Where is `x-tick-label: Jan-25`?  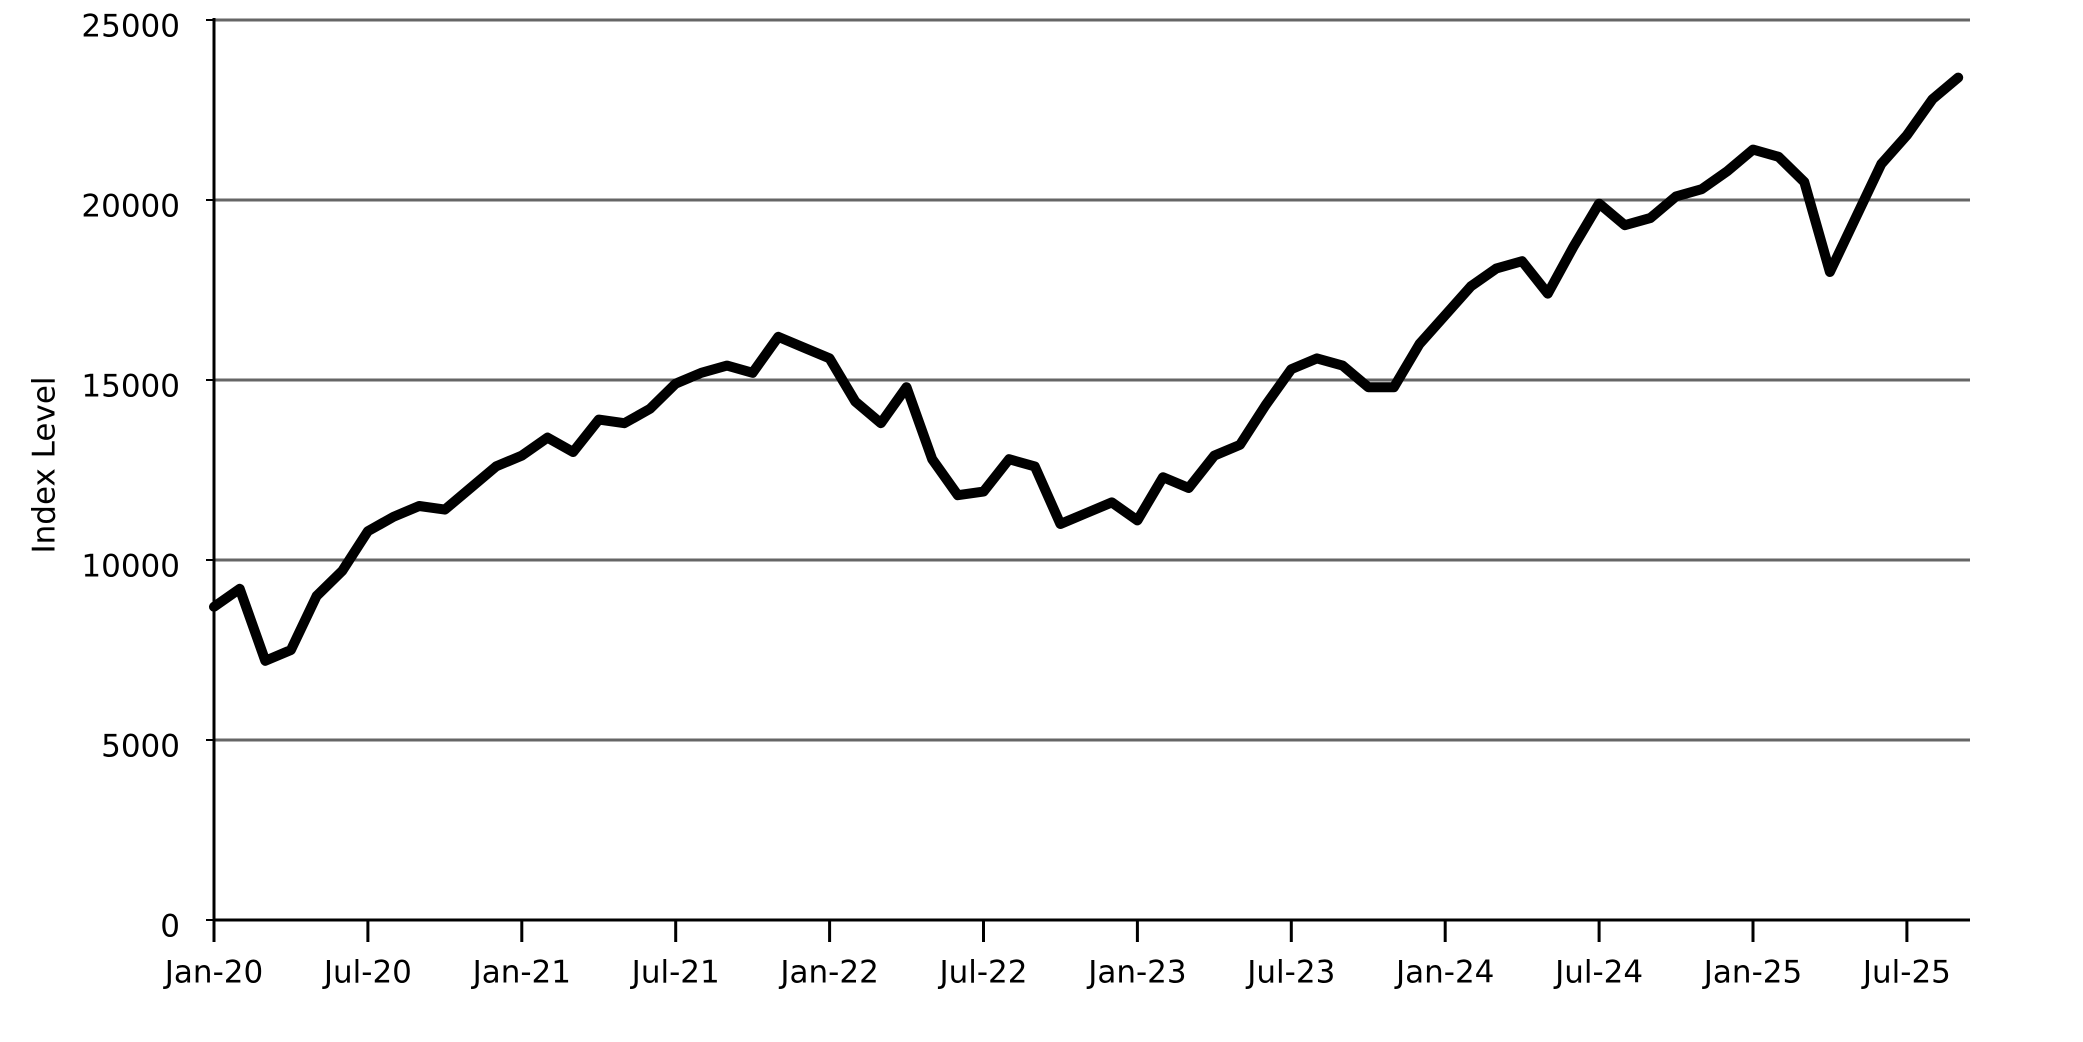 x-tick-label: Jan-25 is located at coordinates (1752, 973).